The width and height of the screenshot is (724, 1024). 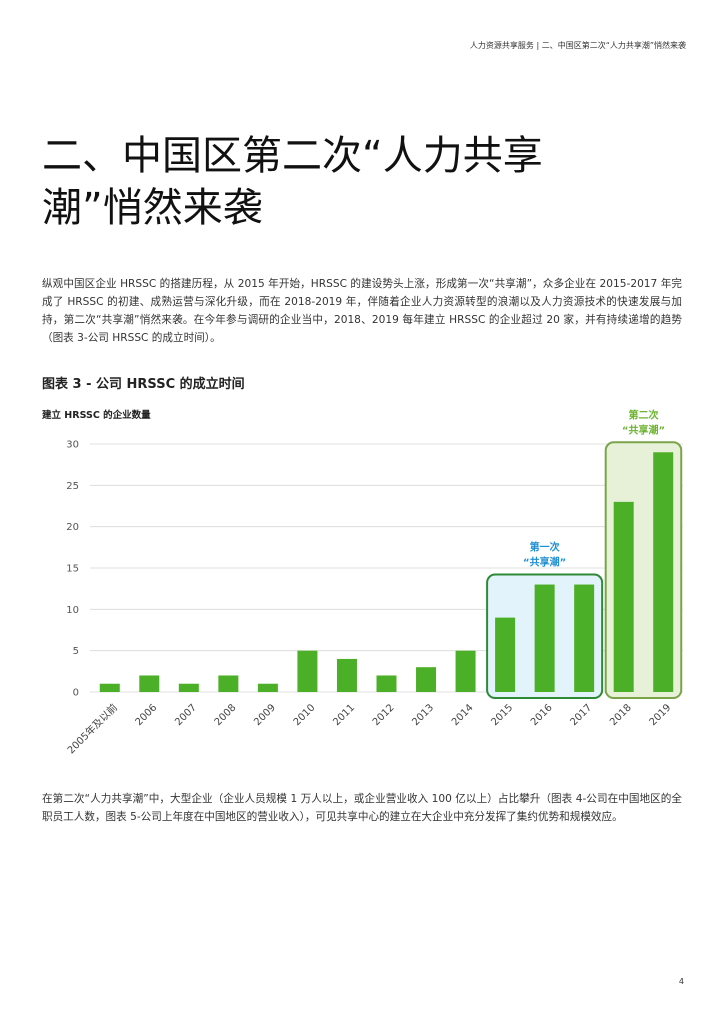 I want to click on x-tick-label: 2017, so click(x=582, y=715).